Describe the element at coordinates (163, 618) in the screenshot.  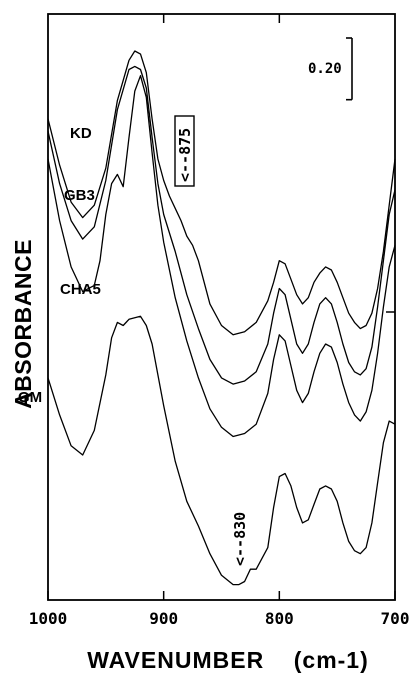
I see `x-tick-label: 900` at that location.